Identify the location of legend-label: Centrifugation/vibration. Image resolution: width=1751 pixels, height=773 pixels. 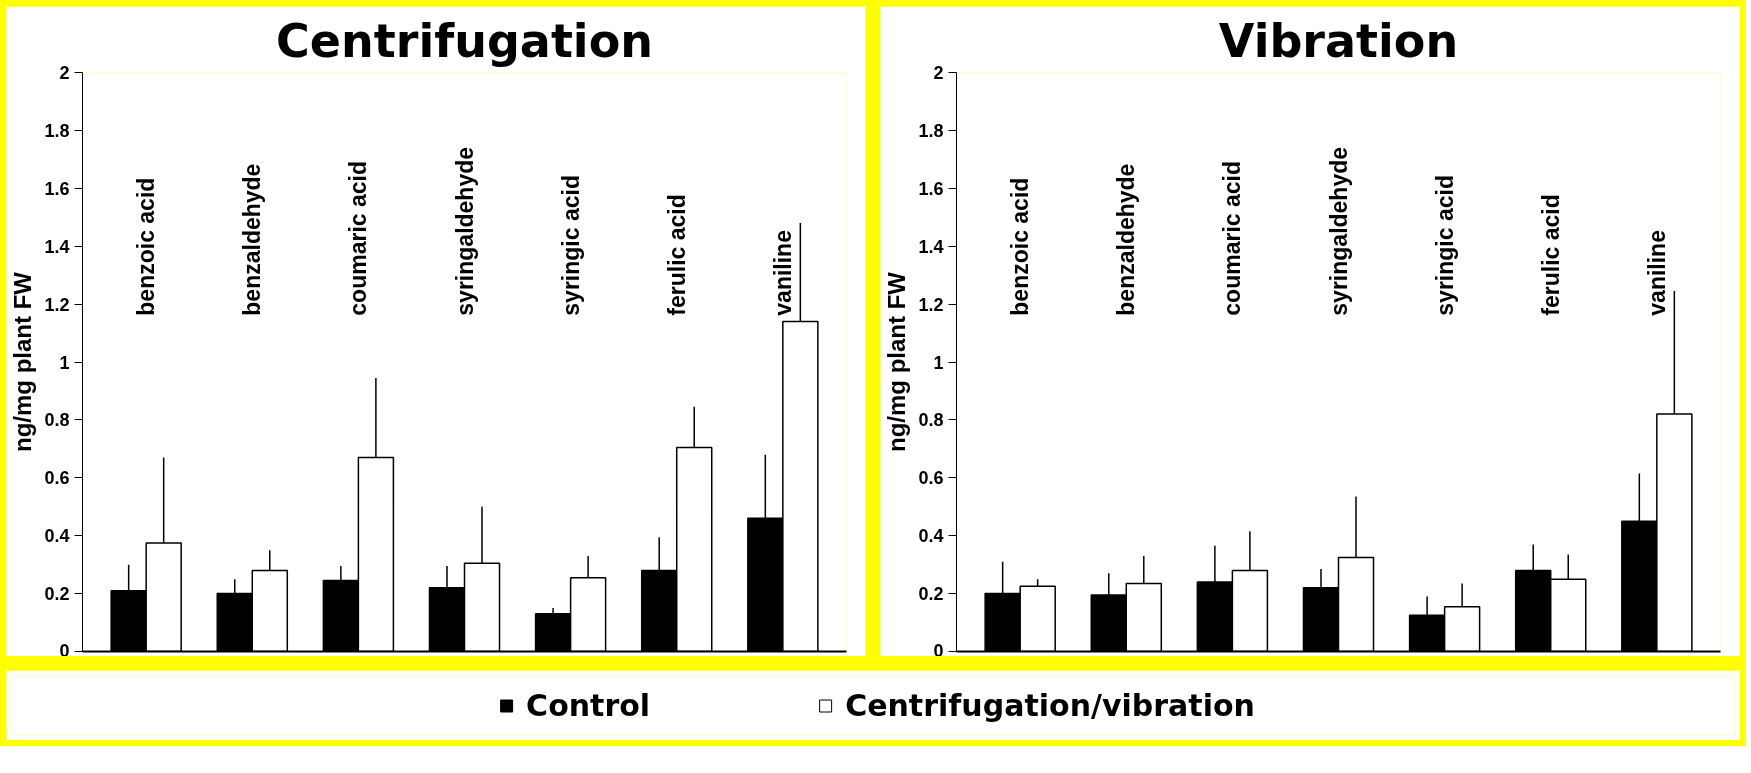
(1050, 705).